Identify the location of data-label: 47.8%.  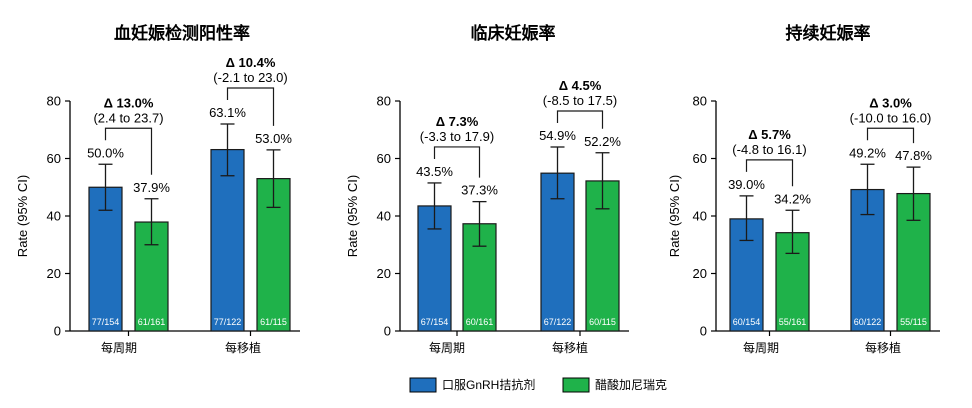
(913, 155).